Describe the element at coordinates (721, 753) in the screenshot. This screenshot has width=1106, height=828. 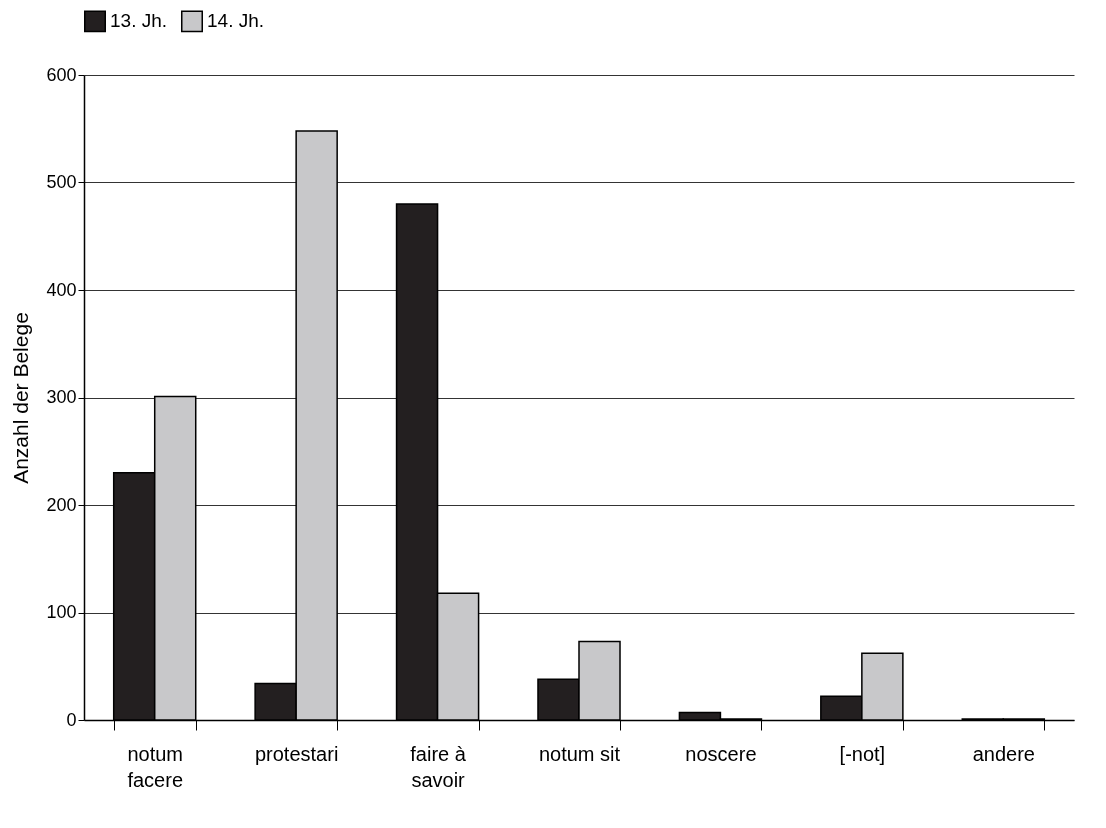
I see `x-tick-label: noscere` at that location.